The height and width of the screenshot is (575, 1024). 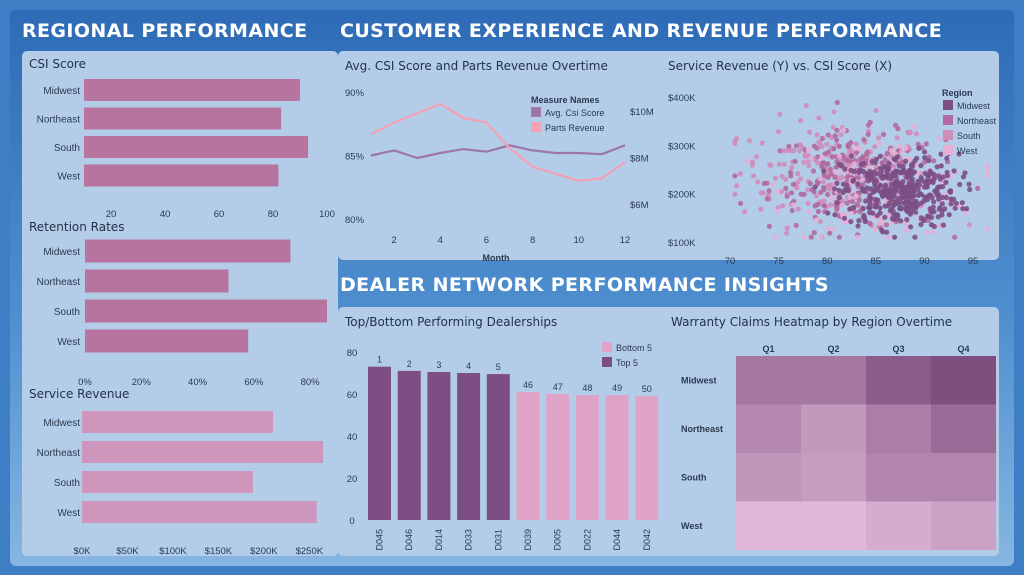 What do you see at coordinates (691, 526) in the screenshot?
I see `heatmap-row-3: West` at bounding box center [691, 526].